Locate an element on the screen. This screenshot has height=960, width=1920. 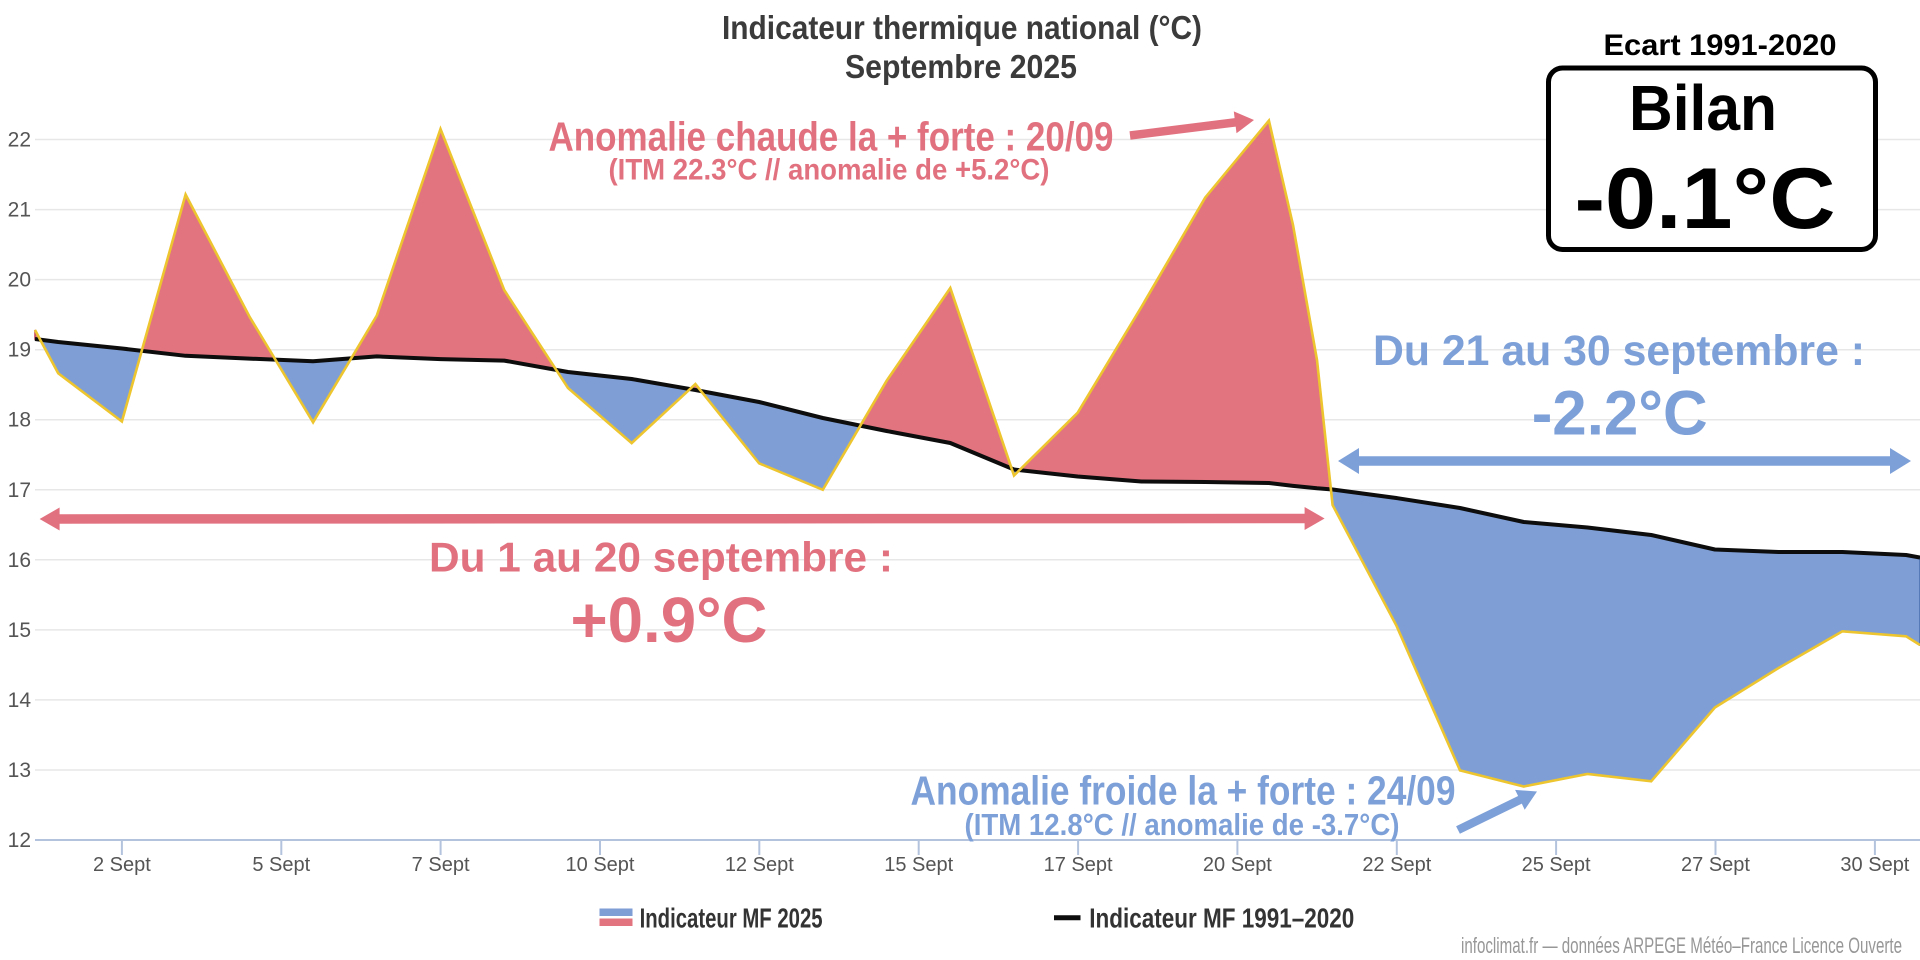
svg-text:Indicateur thermique national: Indicateur thermique national (°C) is located at coordinates (962, 27).